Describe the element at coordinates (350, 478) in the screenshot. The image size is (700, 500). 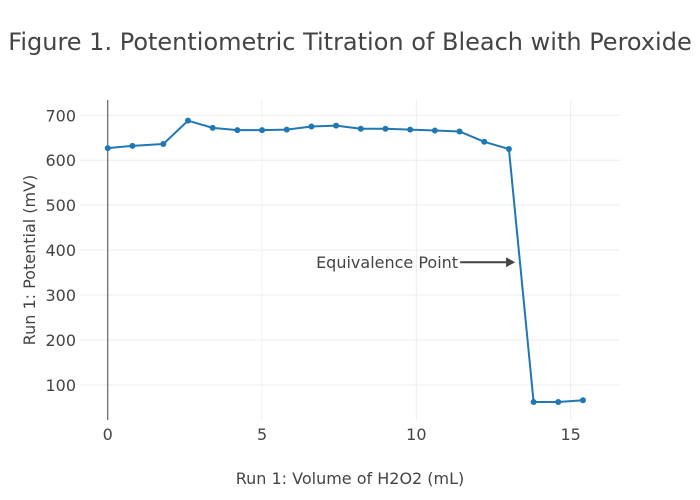
I see `x-axis-title: Run 1: Volume of H2O2 (mL)` at that location.